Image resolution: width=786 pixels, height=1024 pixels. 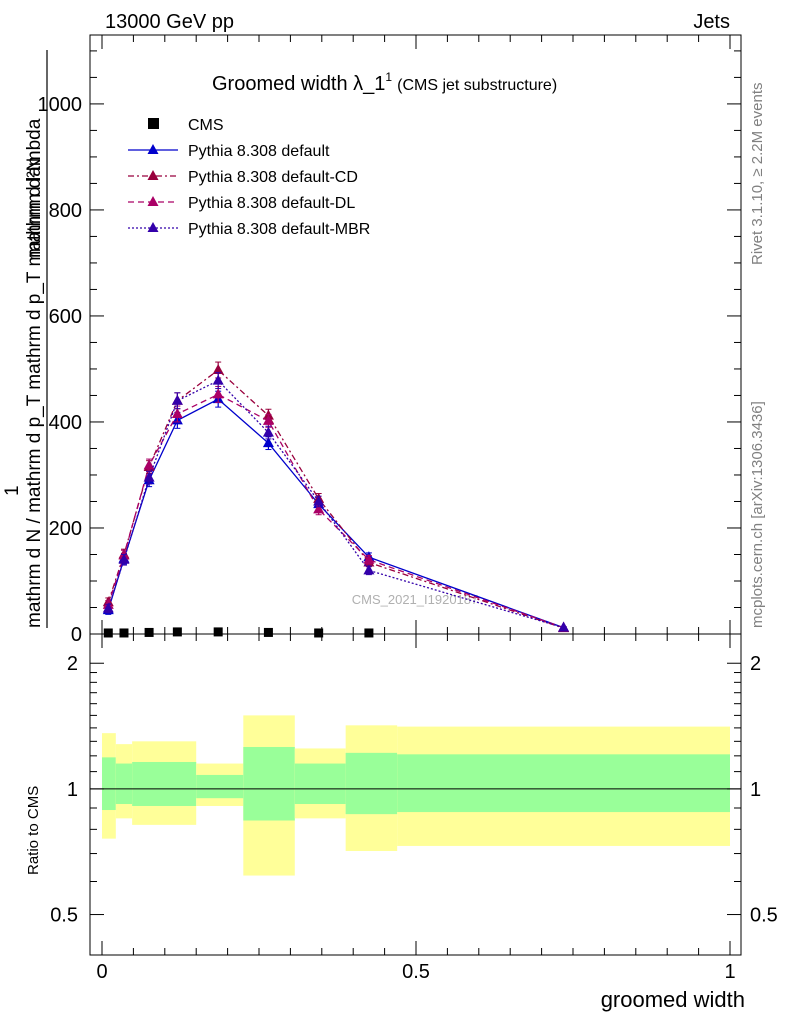 What do you see at coordinates (65, 211) in the screenshot?
I see `y-tick-label: 800` at bounding box center [65, 211].